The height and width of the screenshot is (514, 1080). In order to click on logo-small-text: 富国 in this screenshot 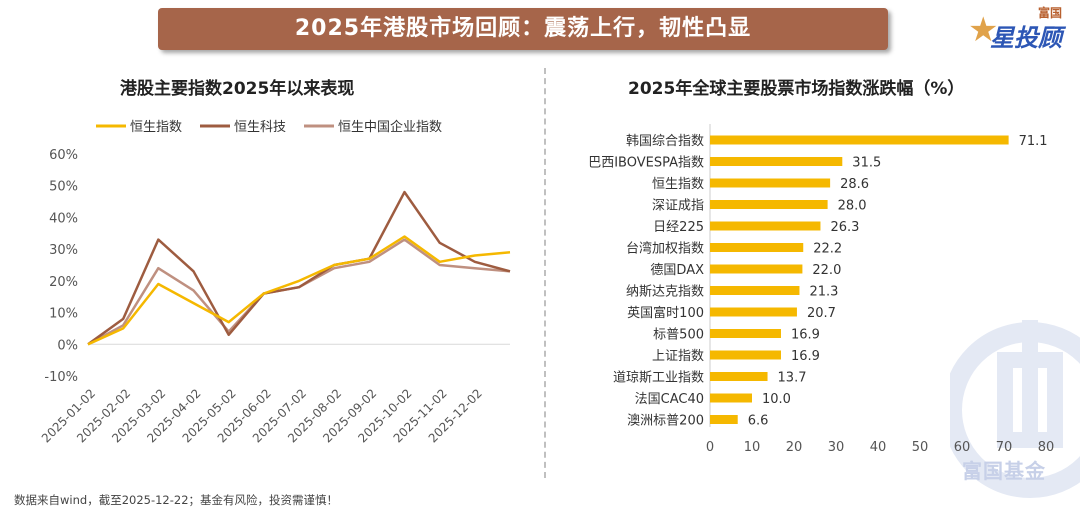, I will do `click(1049, 13)`.